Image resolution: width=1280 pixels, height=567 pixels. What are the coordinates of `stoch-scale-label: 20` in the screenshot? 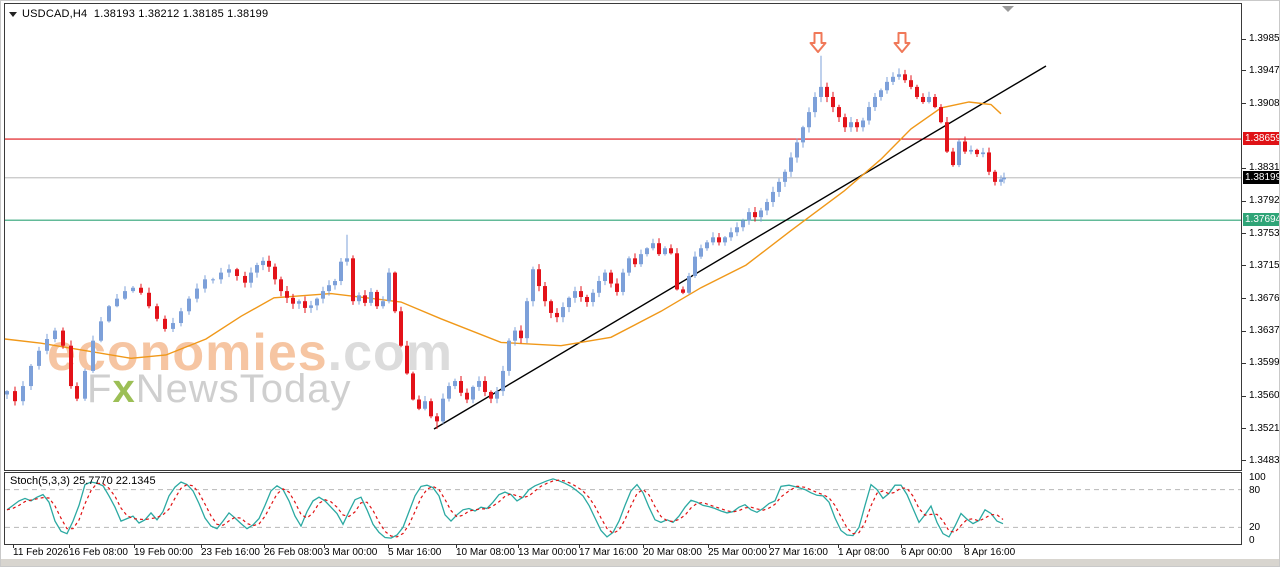 It's located at (1255, 528).